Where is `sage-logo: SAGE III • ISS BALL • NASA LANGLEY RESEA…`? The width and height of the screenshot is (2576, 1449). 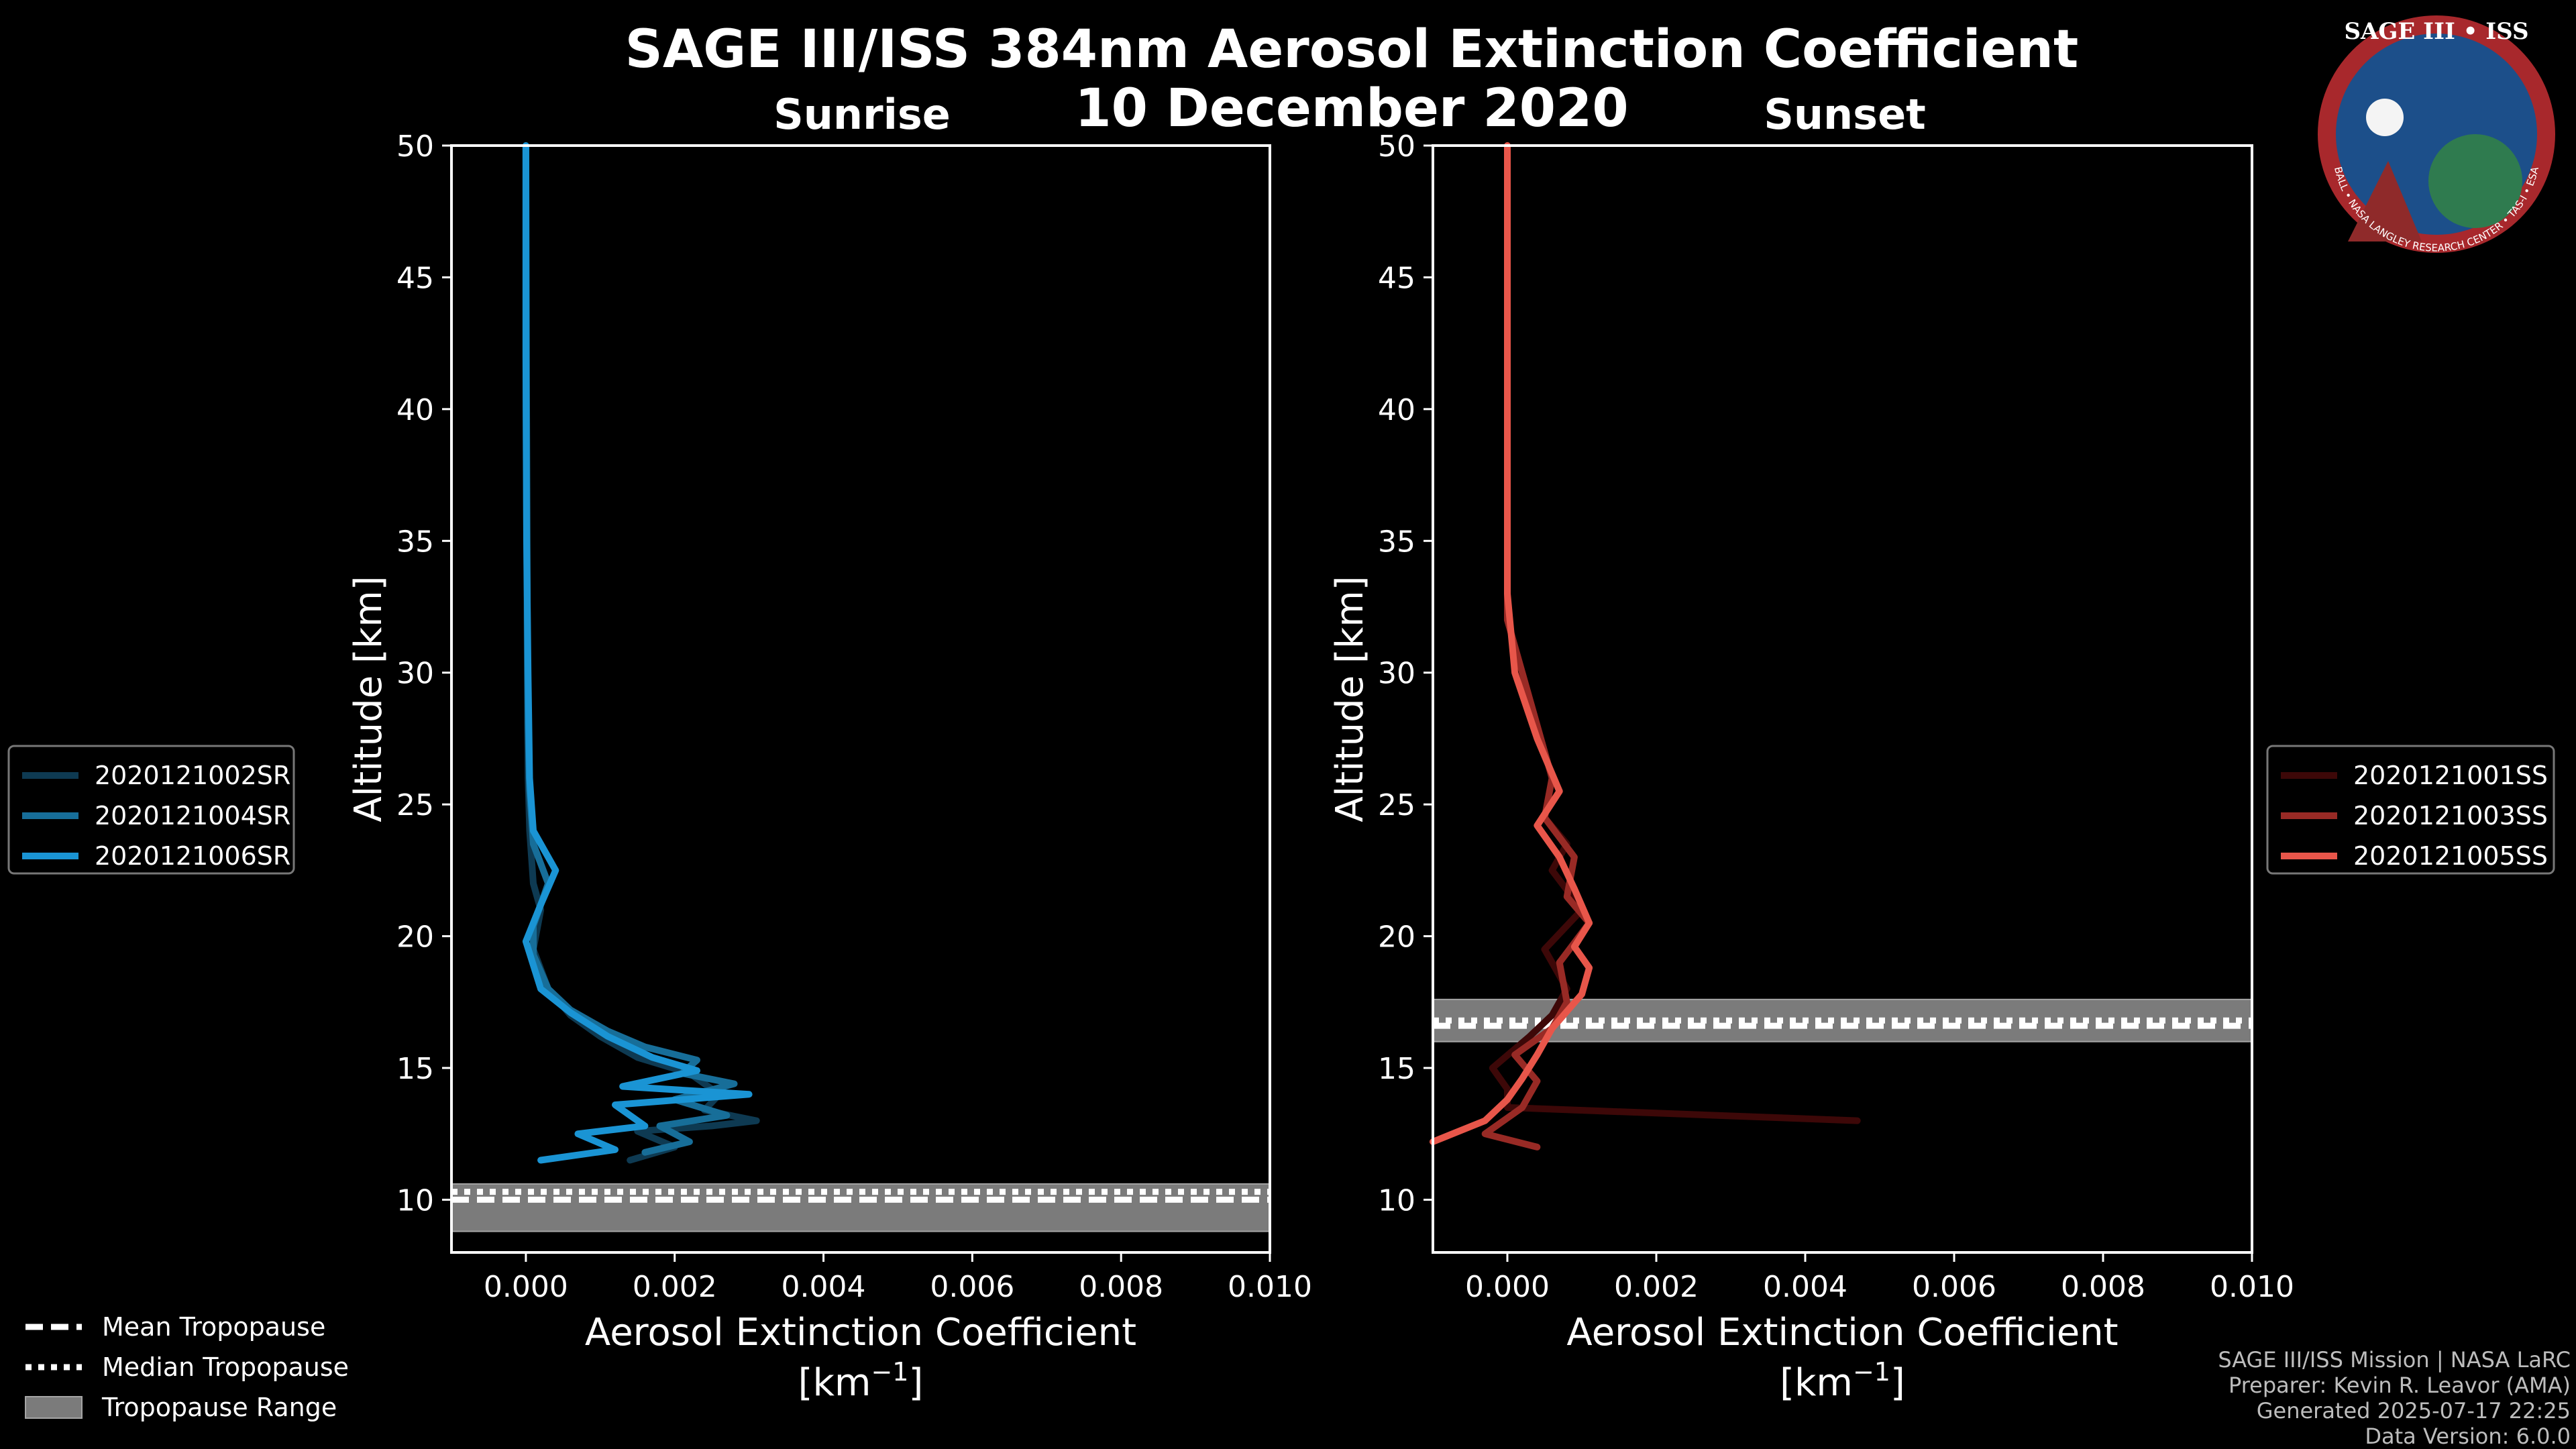
sage-logo: SAGE III • ISS BALL • NASA LANGLEY RESEA… is located at coordinates (2436, 134).